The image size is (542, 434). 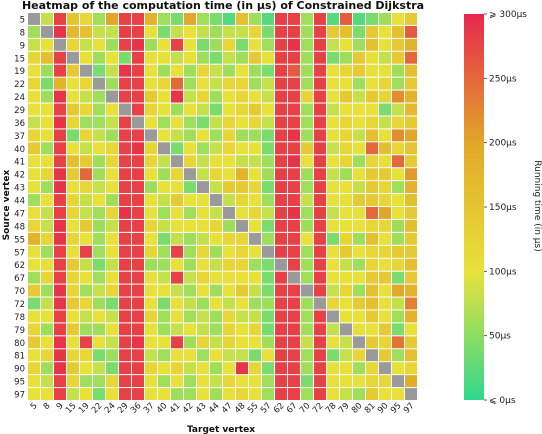 I want to click on y-tick-label: 8, so click(x=22, y=33).